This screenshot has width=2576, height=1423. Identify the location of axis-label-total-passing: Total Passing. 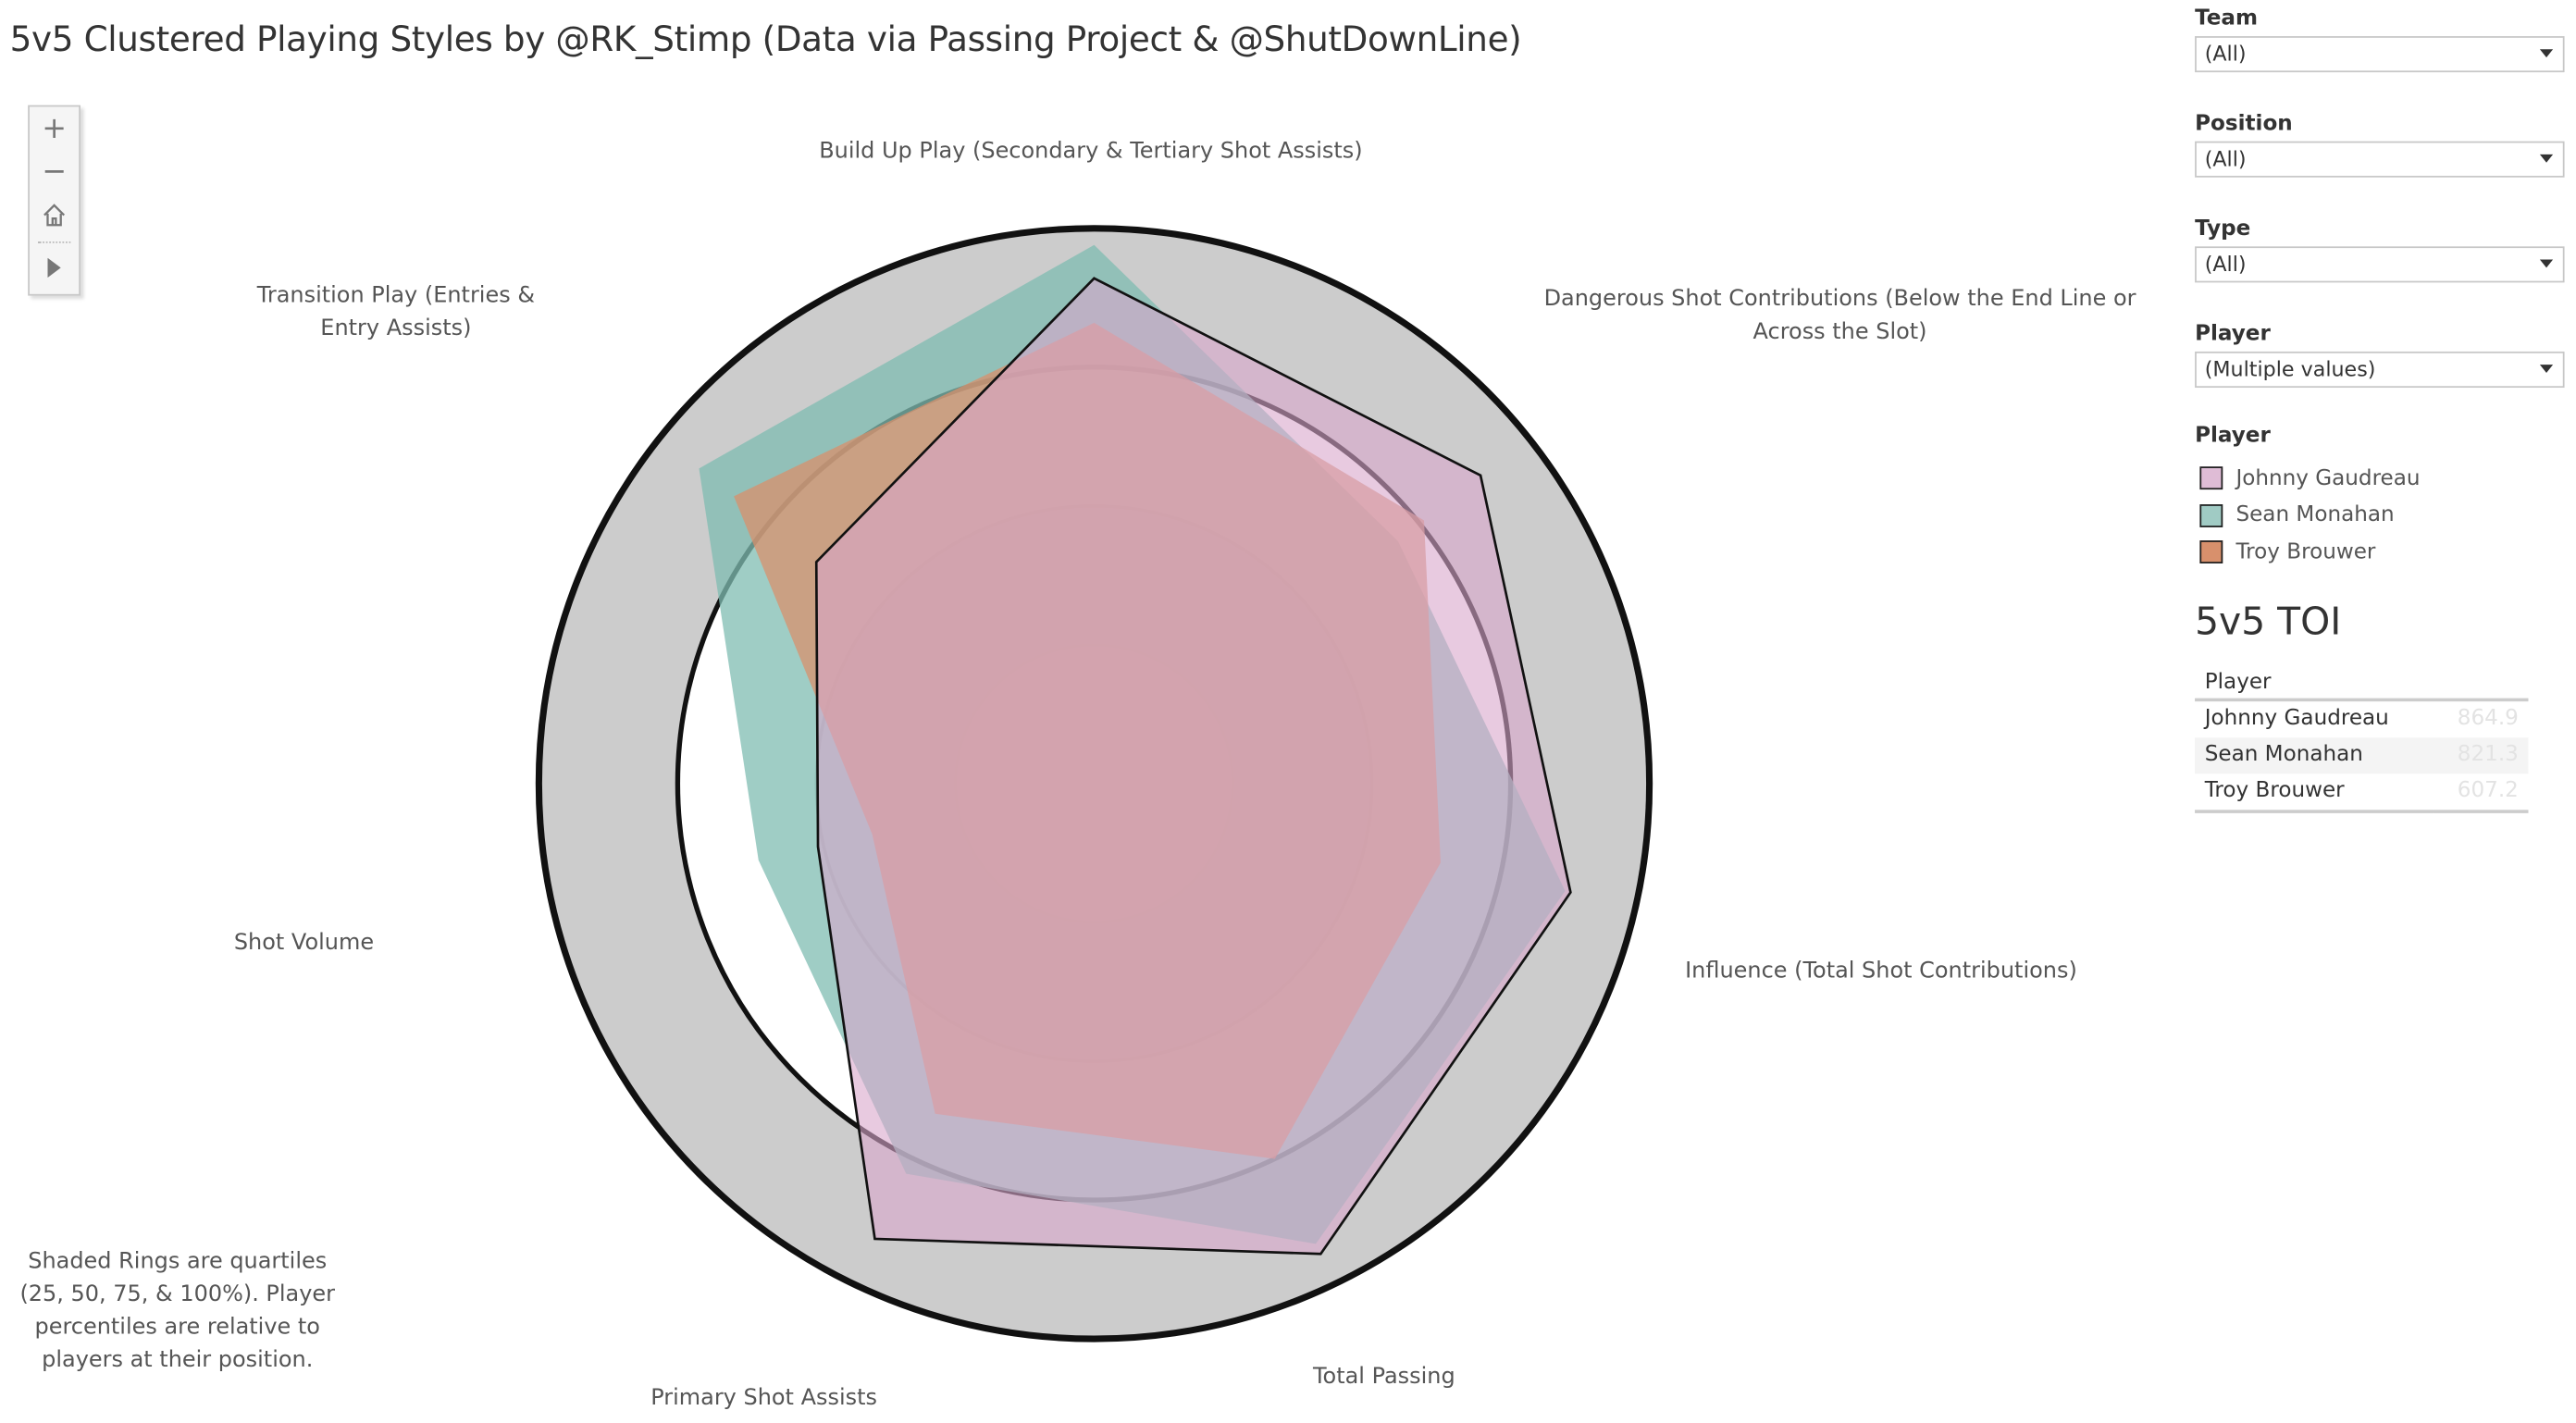
(1383, 1377).